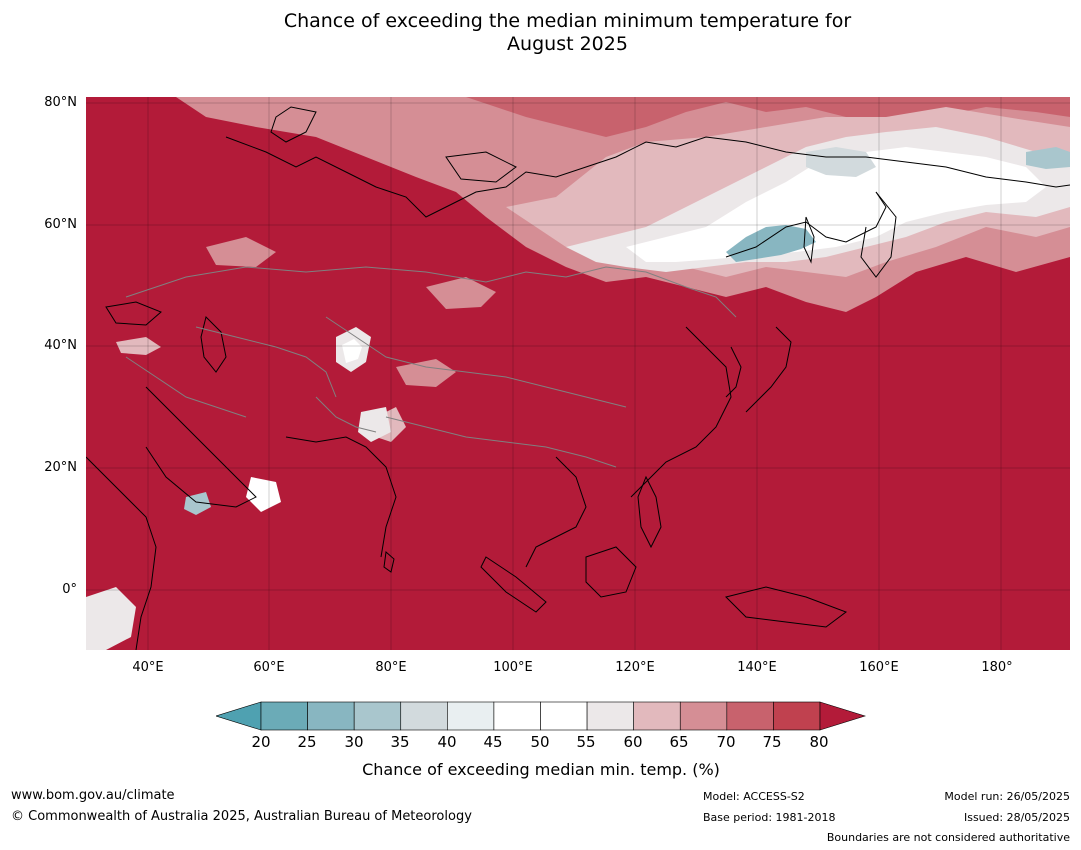  Describe the element at coordinates (879, 667) in the screenshot. I see `lon-label-160e: 160°E` at that location.